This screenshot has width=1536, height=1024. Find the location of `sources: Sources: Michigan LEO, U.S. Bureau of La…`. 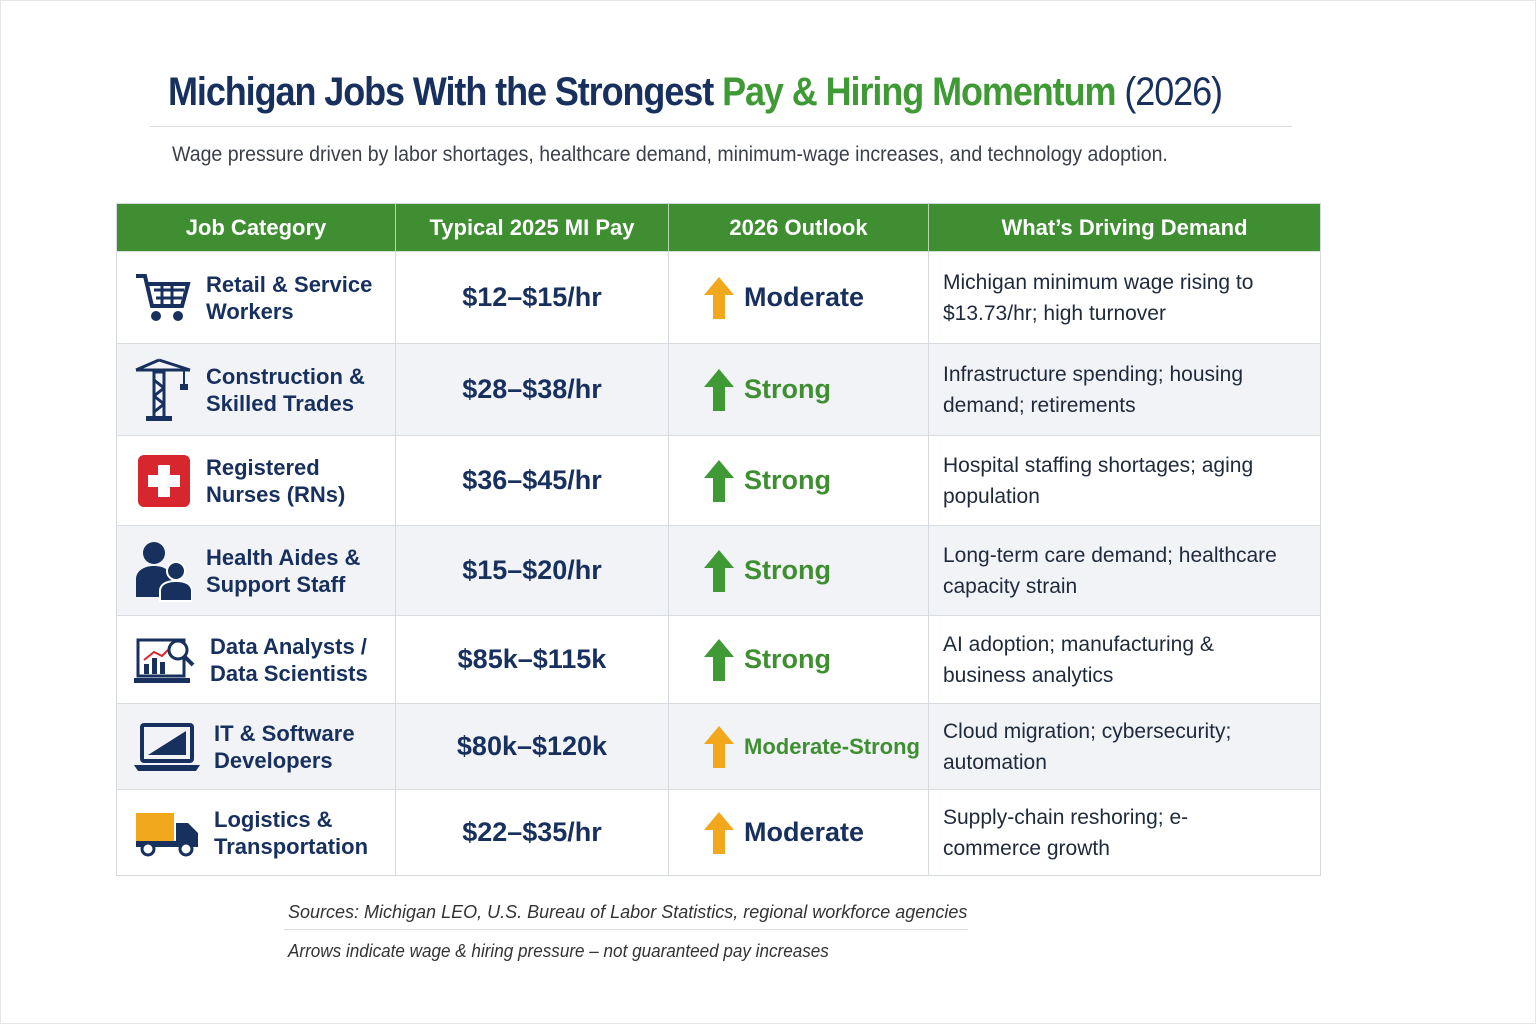

sources: Sources: Michigan LEO, U.S. Bureau of La… is located at coordinates (628, 912).